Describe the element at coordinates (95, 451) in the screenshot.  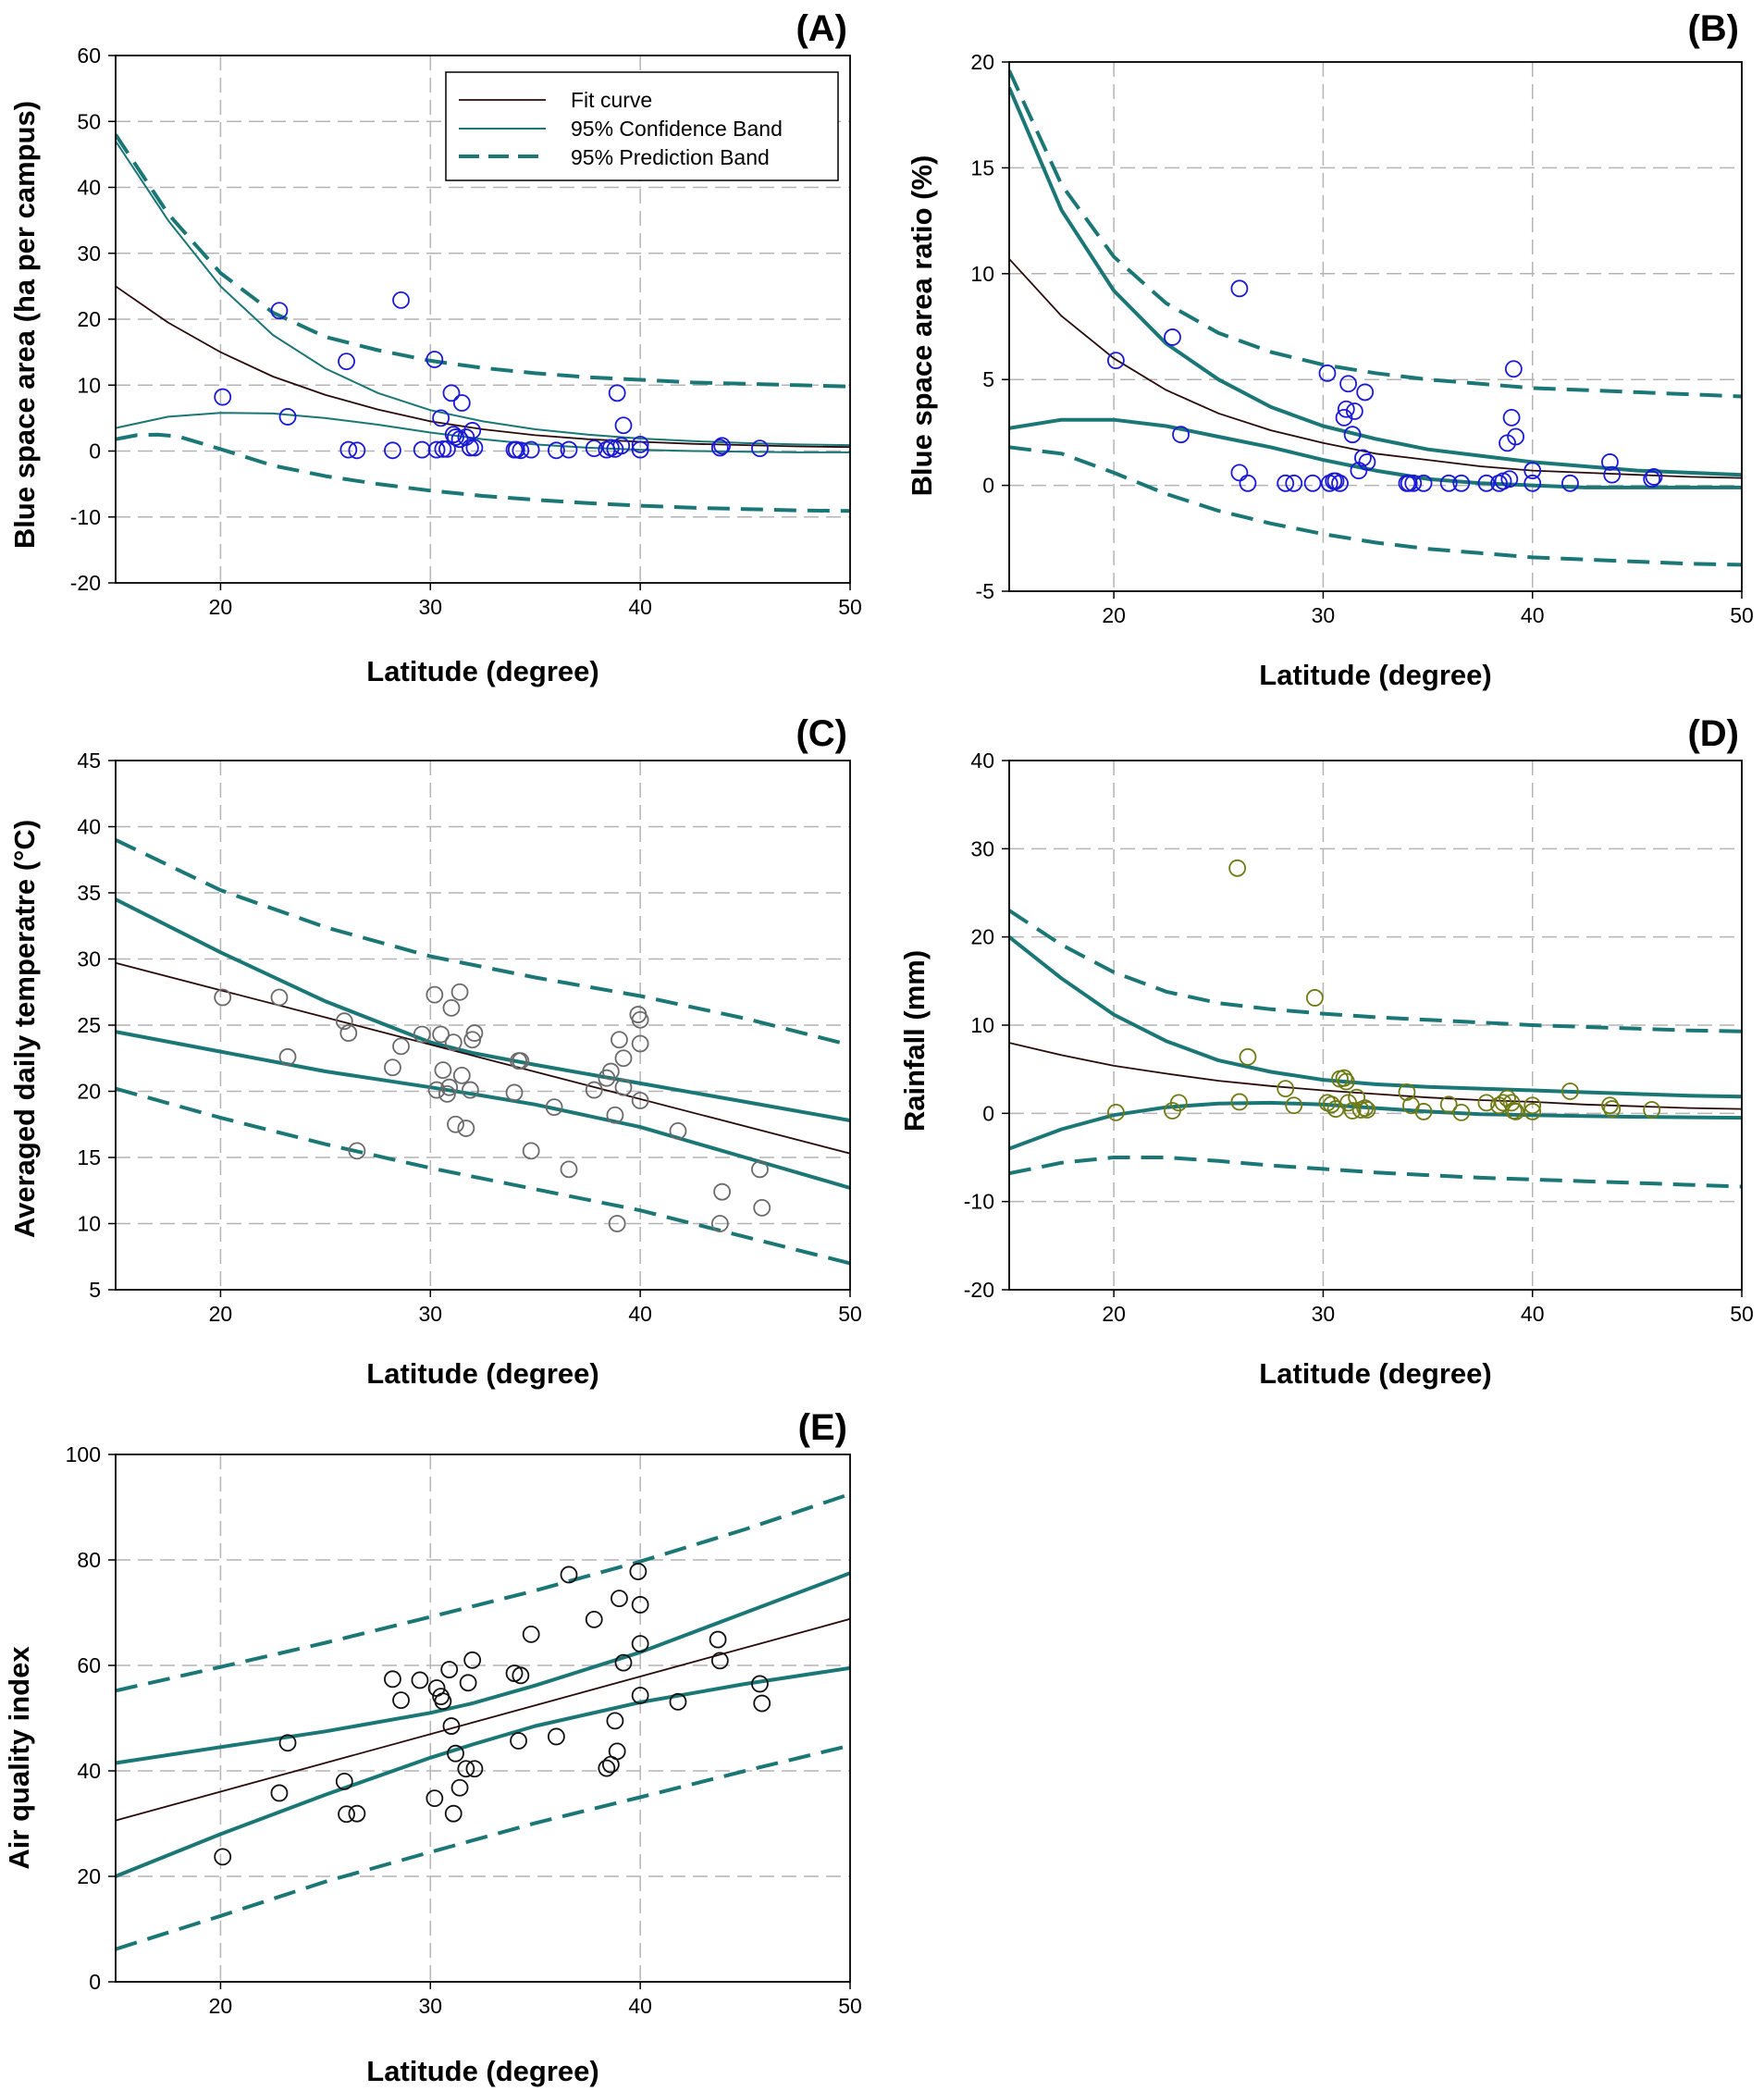
I see `panel-a-ytick-label: 0` at that location.